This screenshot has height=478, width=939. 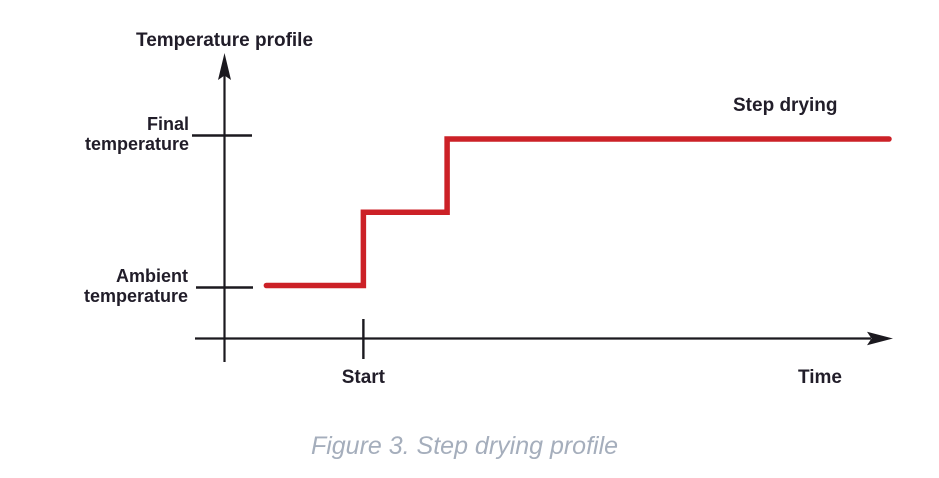 What do you see at coordinates (464, 446) in the screenshot?
I see `figure-caption: Figure 3. Step drying profile` at bounding box center [464, 446].